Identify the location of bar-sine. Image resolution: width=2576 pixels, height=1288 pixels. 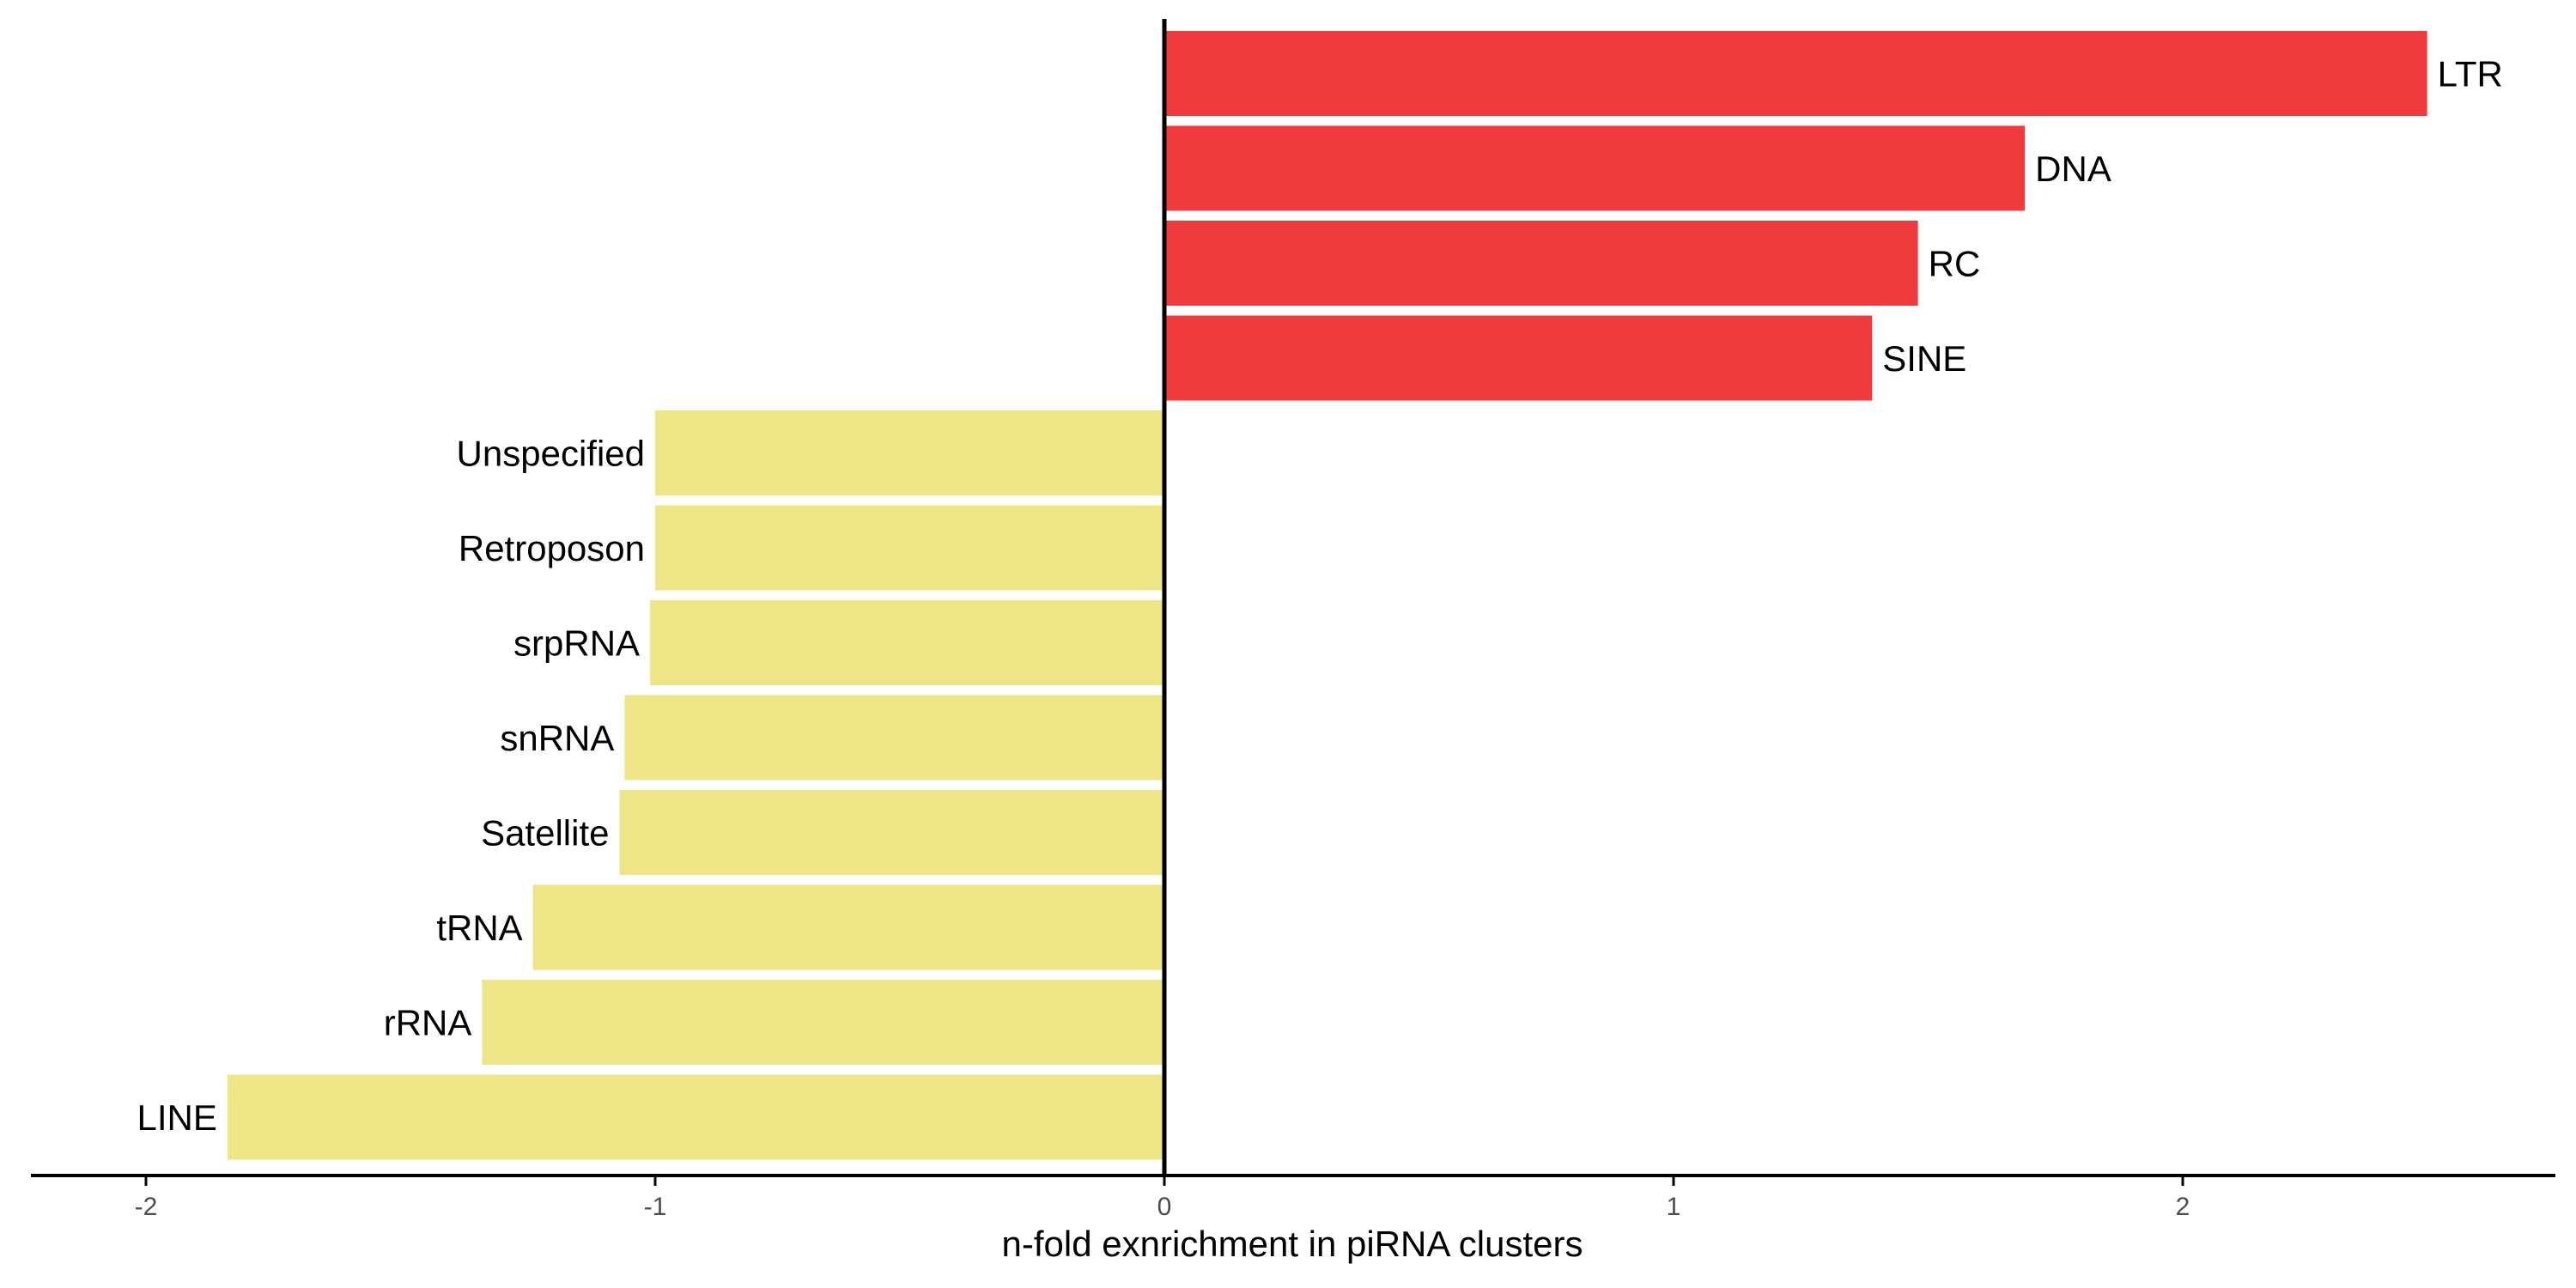
(1518, 358).